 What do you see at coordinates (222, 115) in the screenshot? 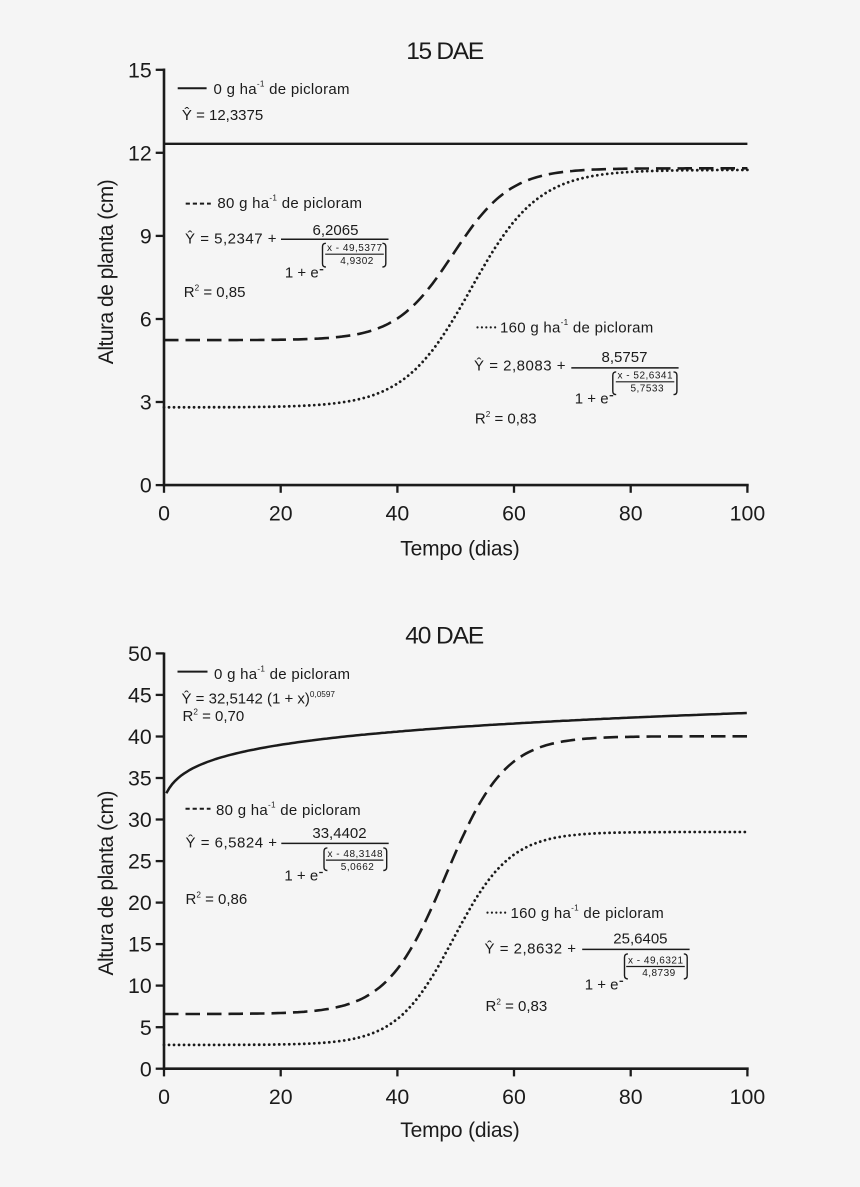
I see `svg-text: Ŷ = 12,3375` at bounding box center [222, 115].